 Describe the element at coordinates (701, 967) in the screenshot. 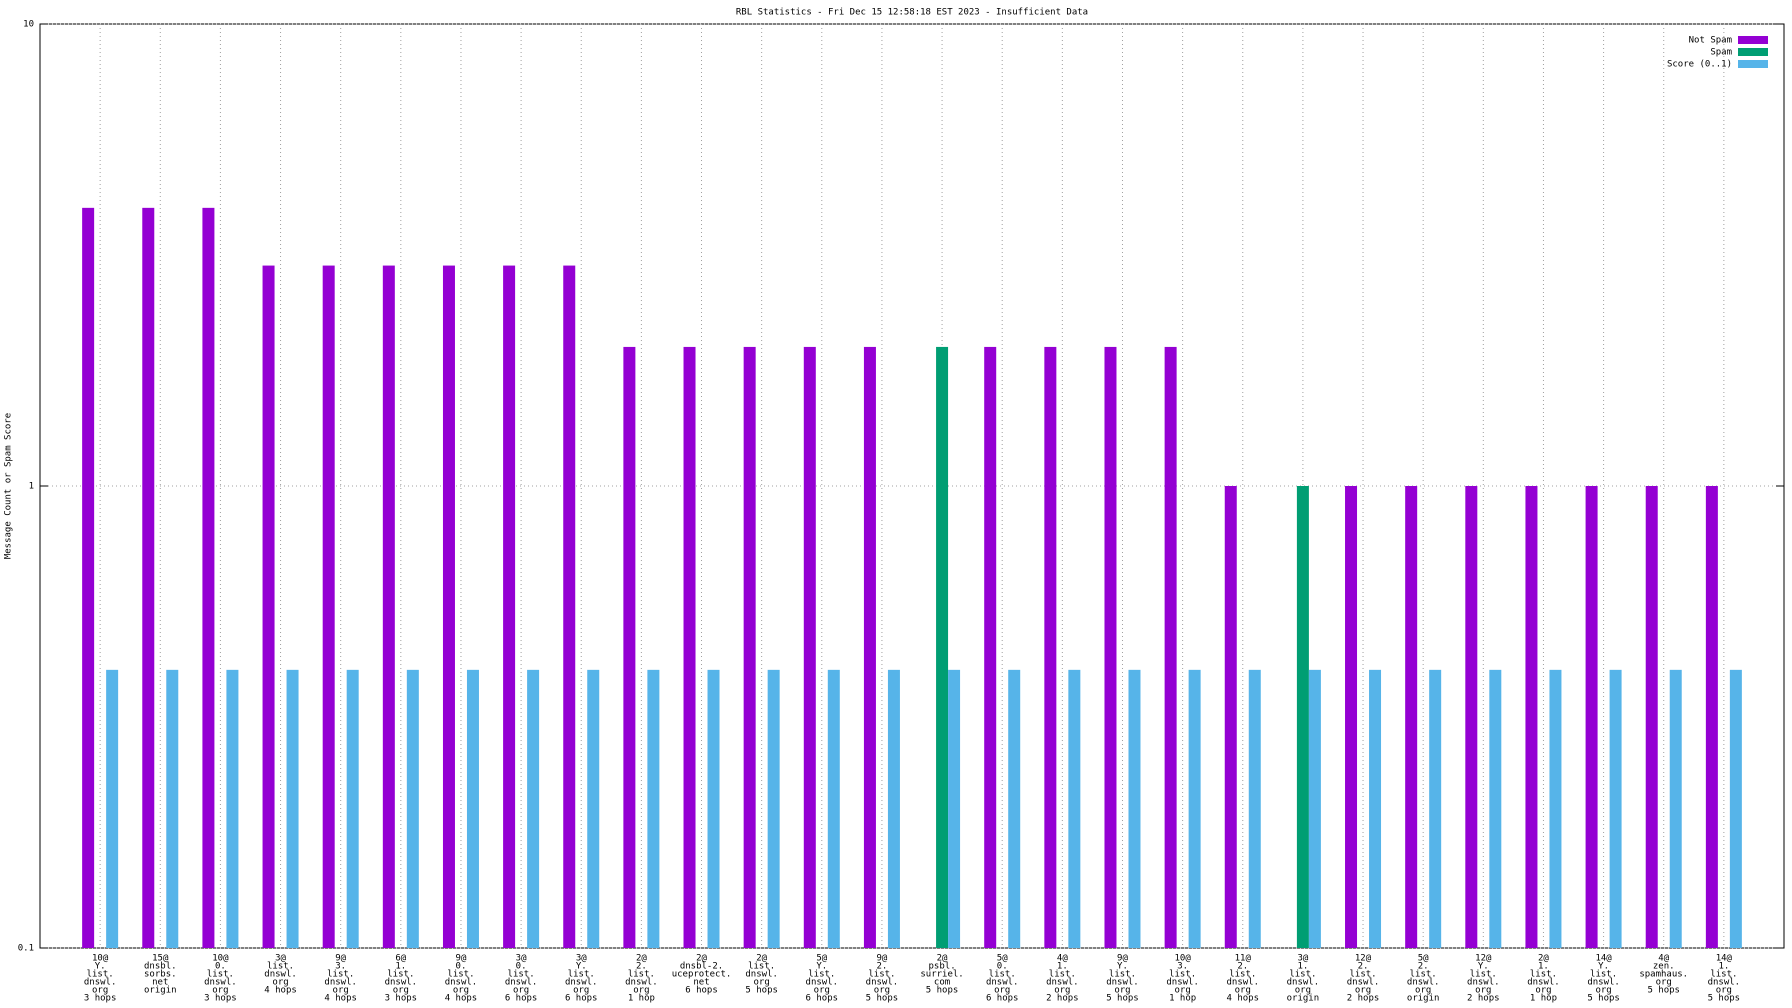

I see `x-tick-label: dnsbl-2.` at that location.